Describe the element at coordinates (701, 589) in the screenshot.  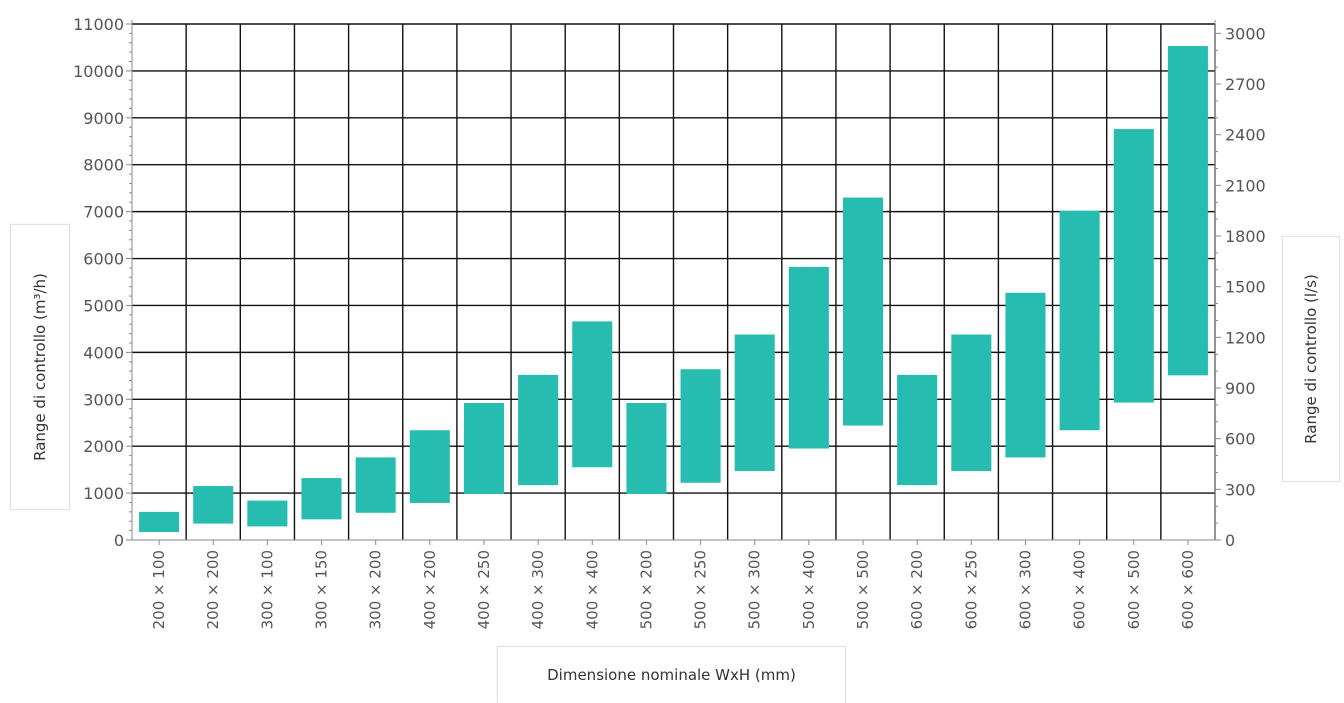
I see `x-tick-label: 500 × 250` at that location.